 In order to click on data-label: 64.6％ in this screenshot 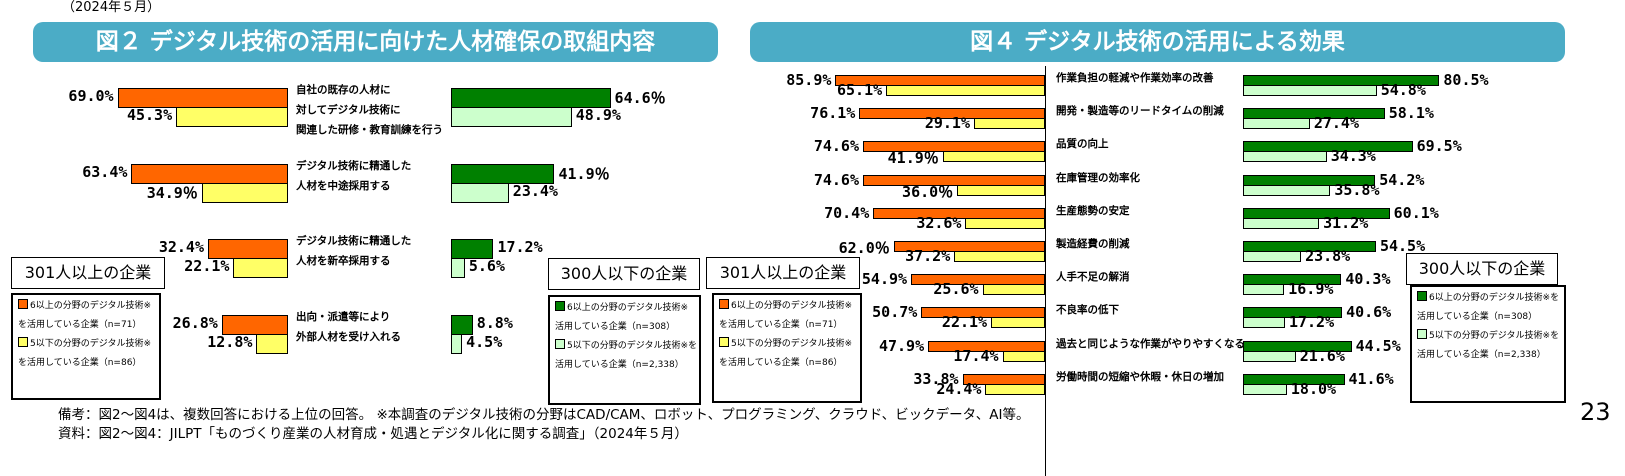, I will do `click(640, 98)`.